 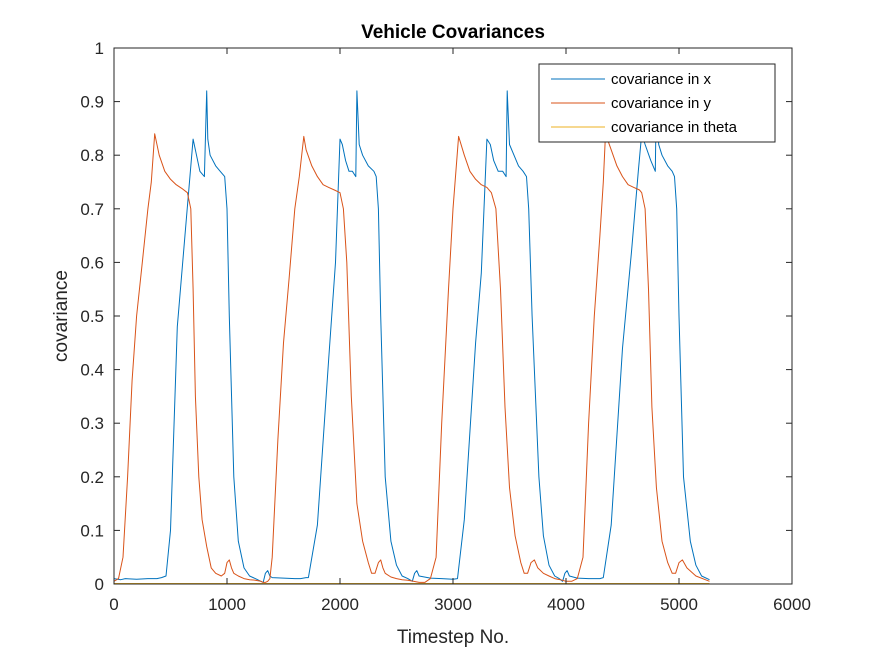 What do you see at coordinates (453, 604) in the screenshot?
I see `x-tick-label: 3000` at bounding box center [453, 604].